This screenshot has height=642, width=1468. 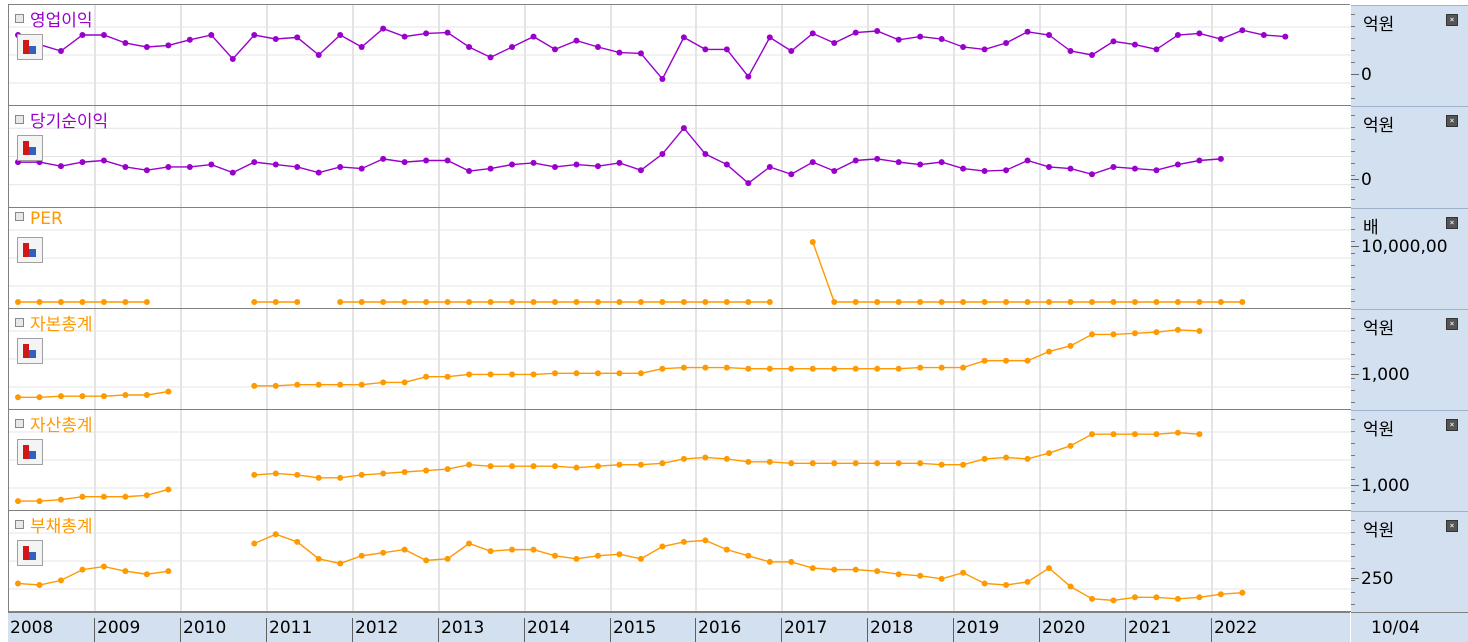 I want to click on y-tick-label: 1,000, so click(x=1380, y=486).